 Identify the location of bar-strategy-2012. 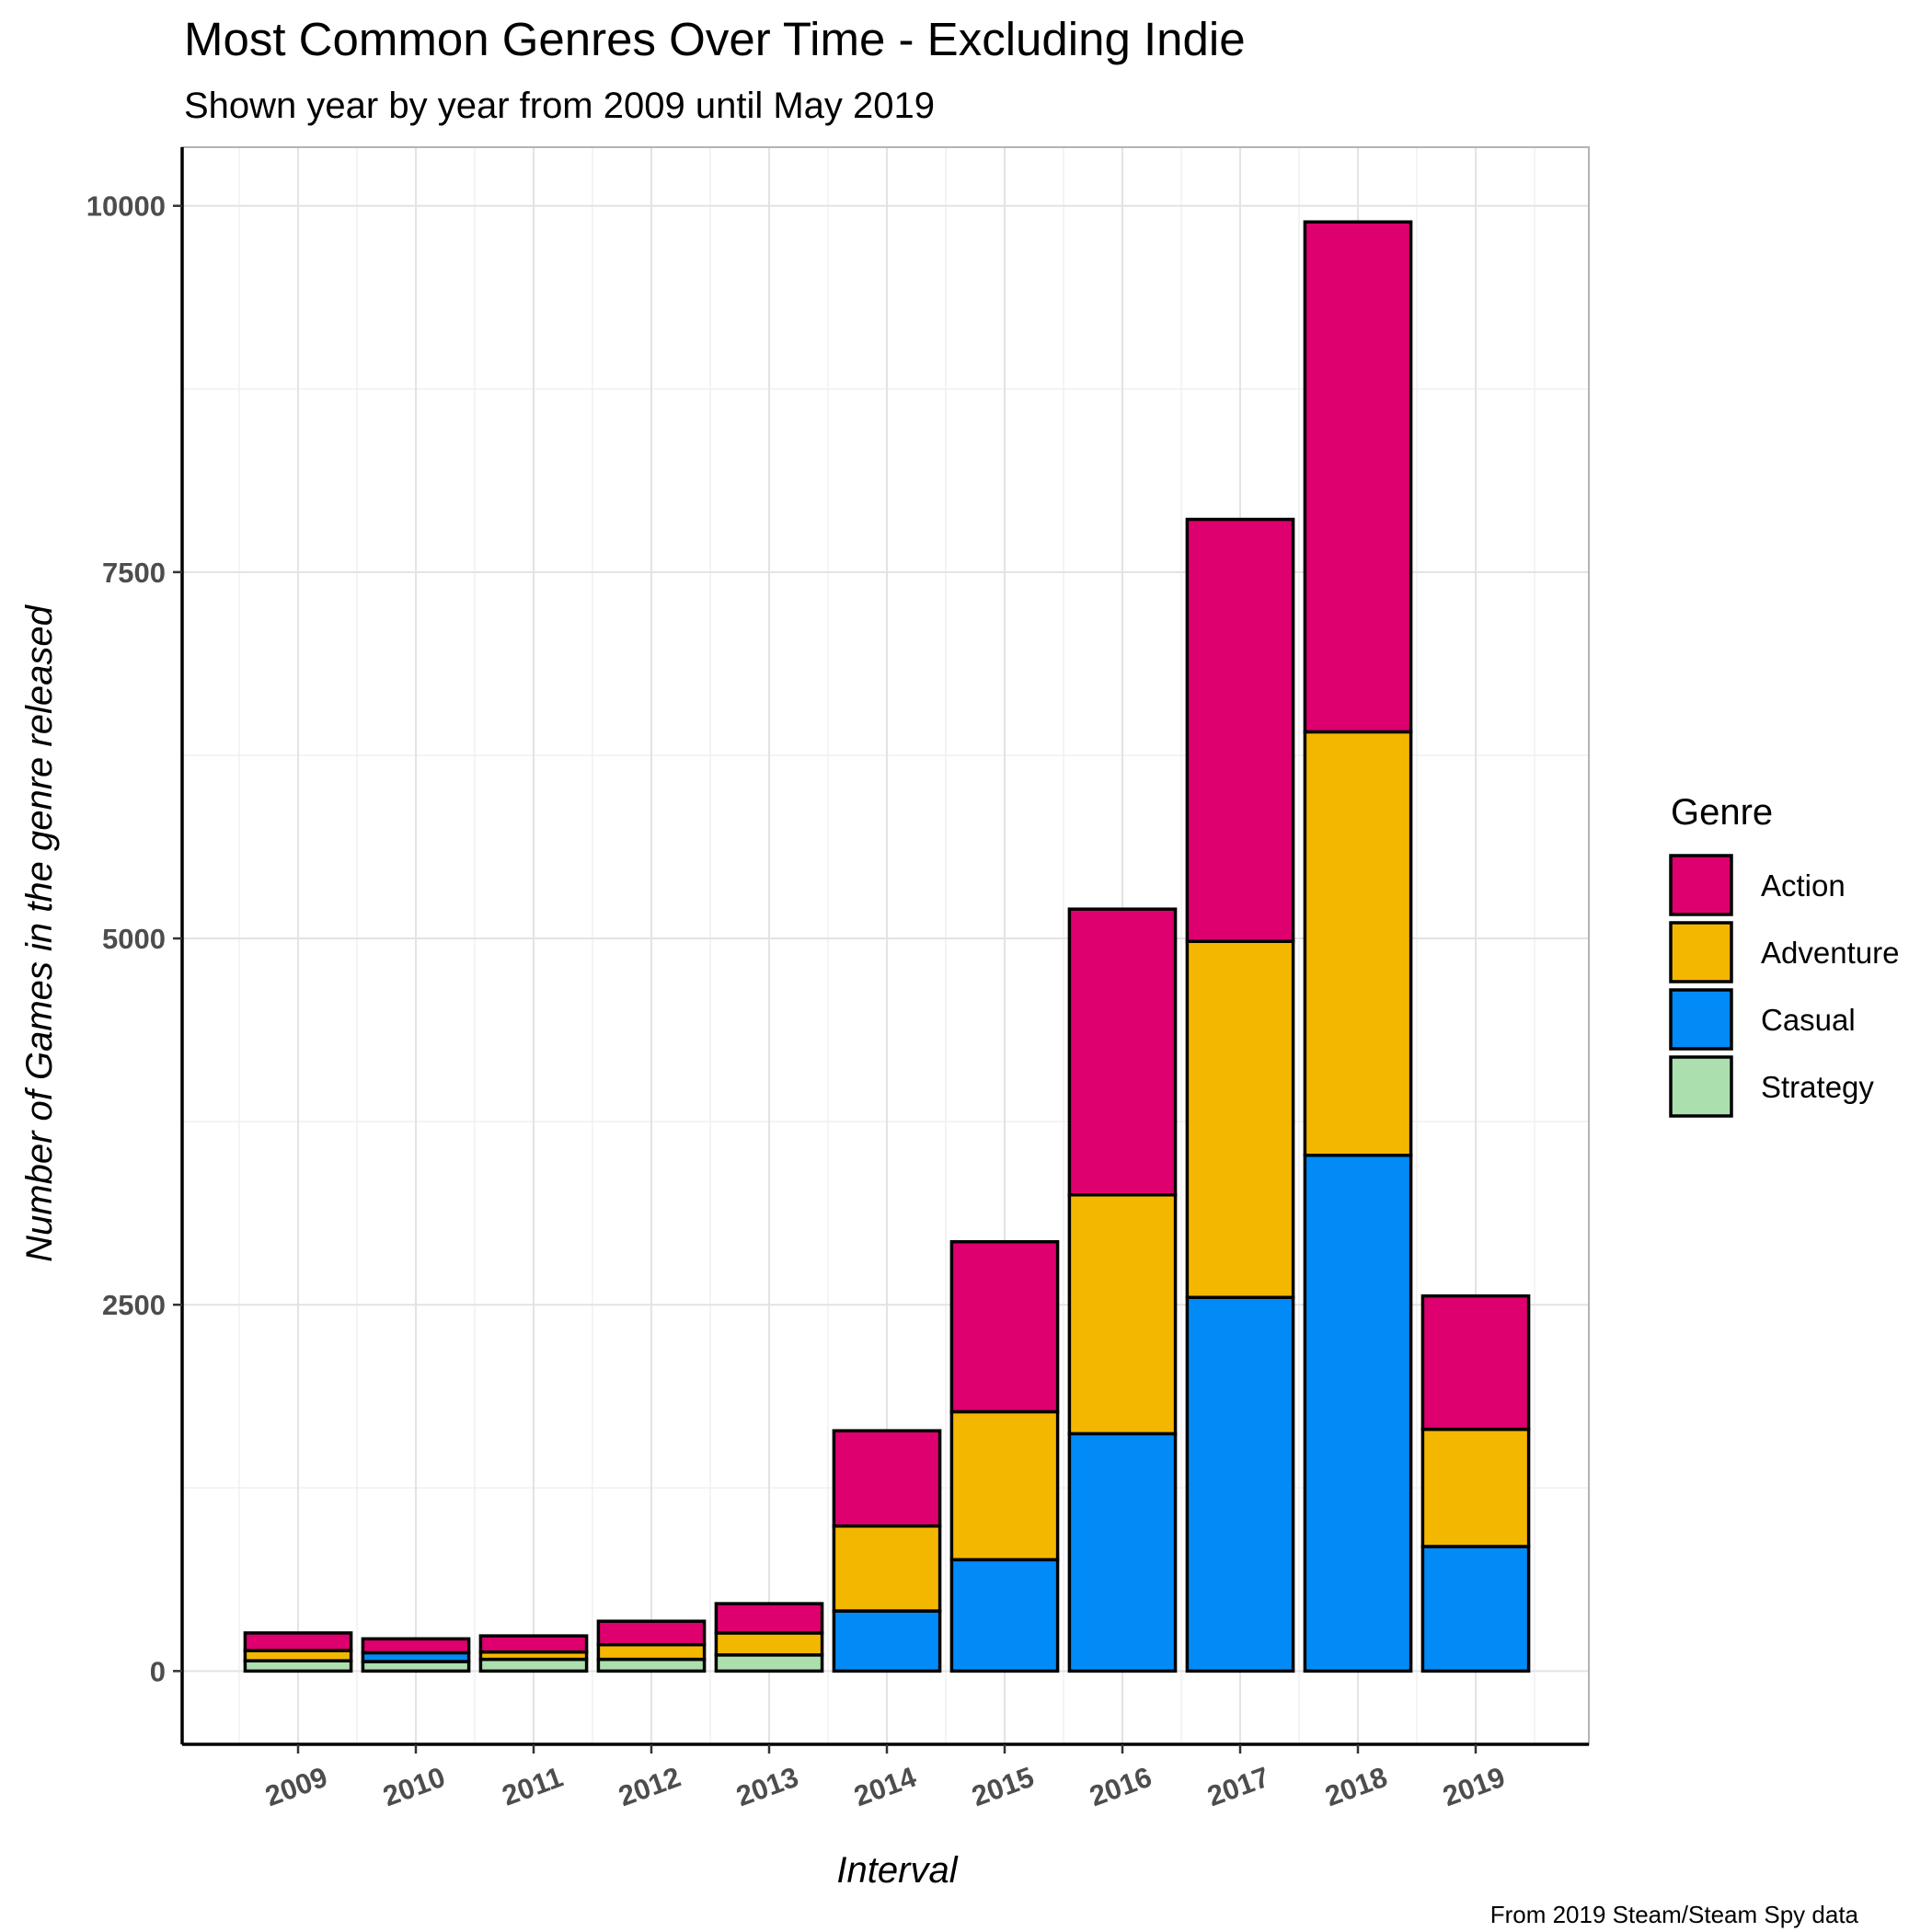
(651, 1665).